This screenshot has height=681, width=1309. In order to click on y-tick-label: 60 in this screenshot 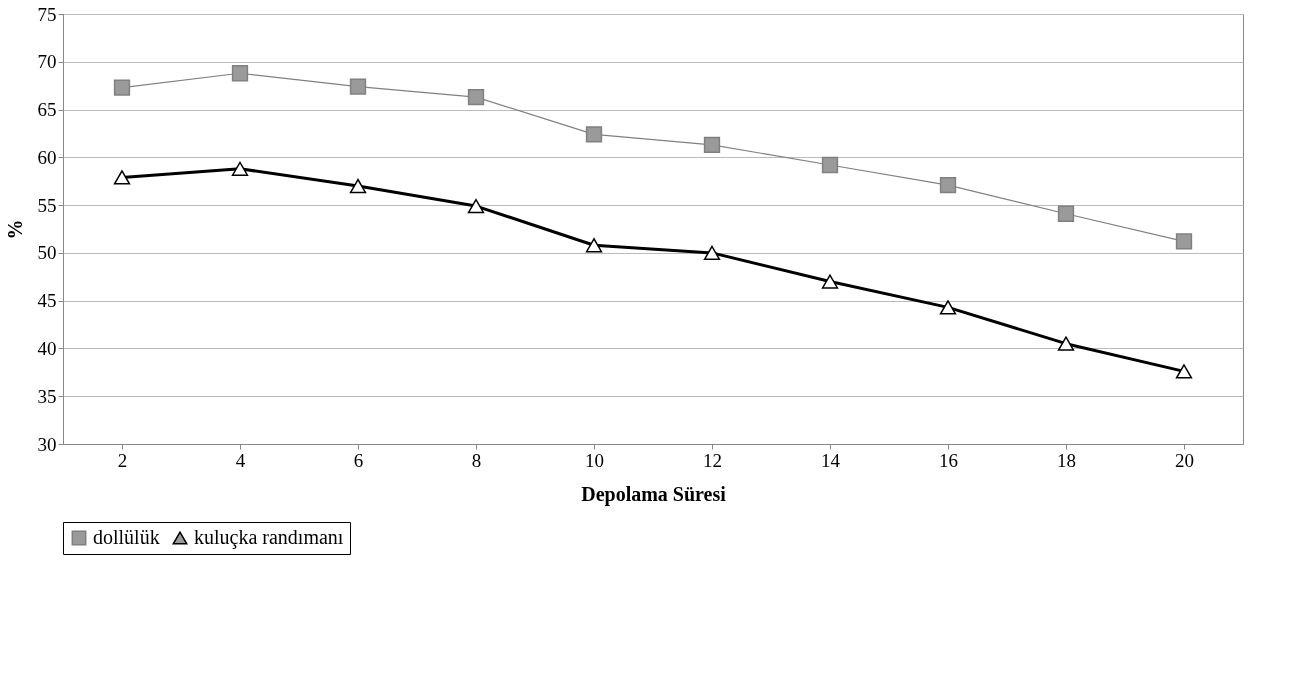, I will do `click(47, 157)`.